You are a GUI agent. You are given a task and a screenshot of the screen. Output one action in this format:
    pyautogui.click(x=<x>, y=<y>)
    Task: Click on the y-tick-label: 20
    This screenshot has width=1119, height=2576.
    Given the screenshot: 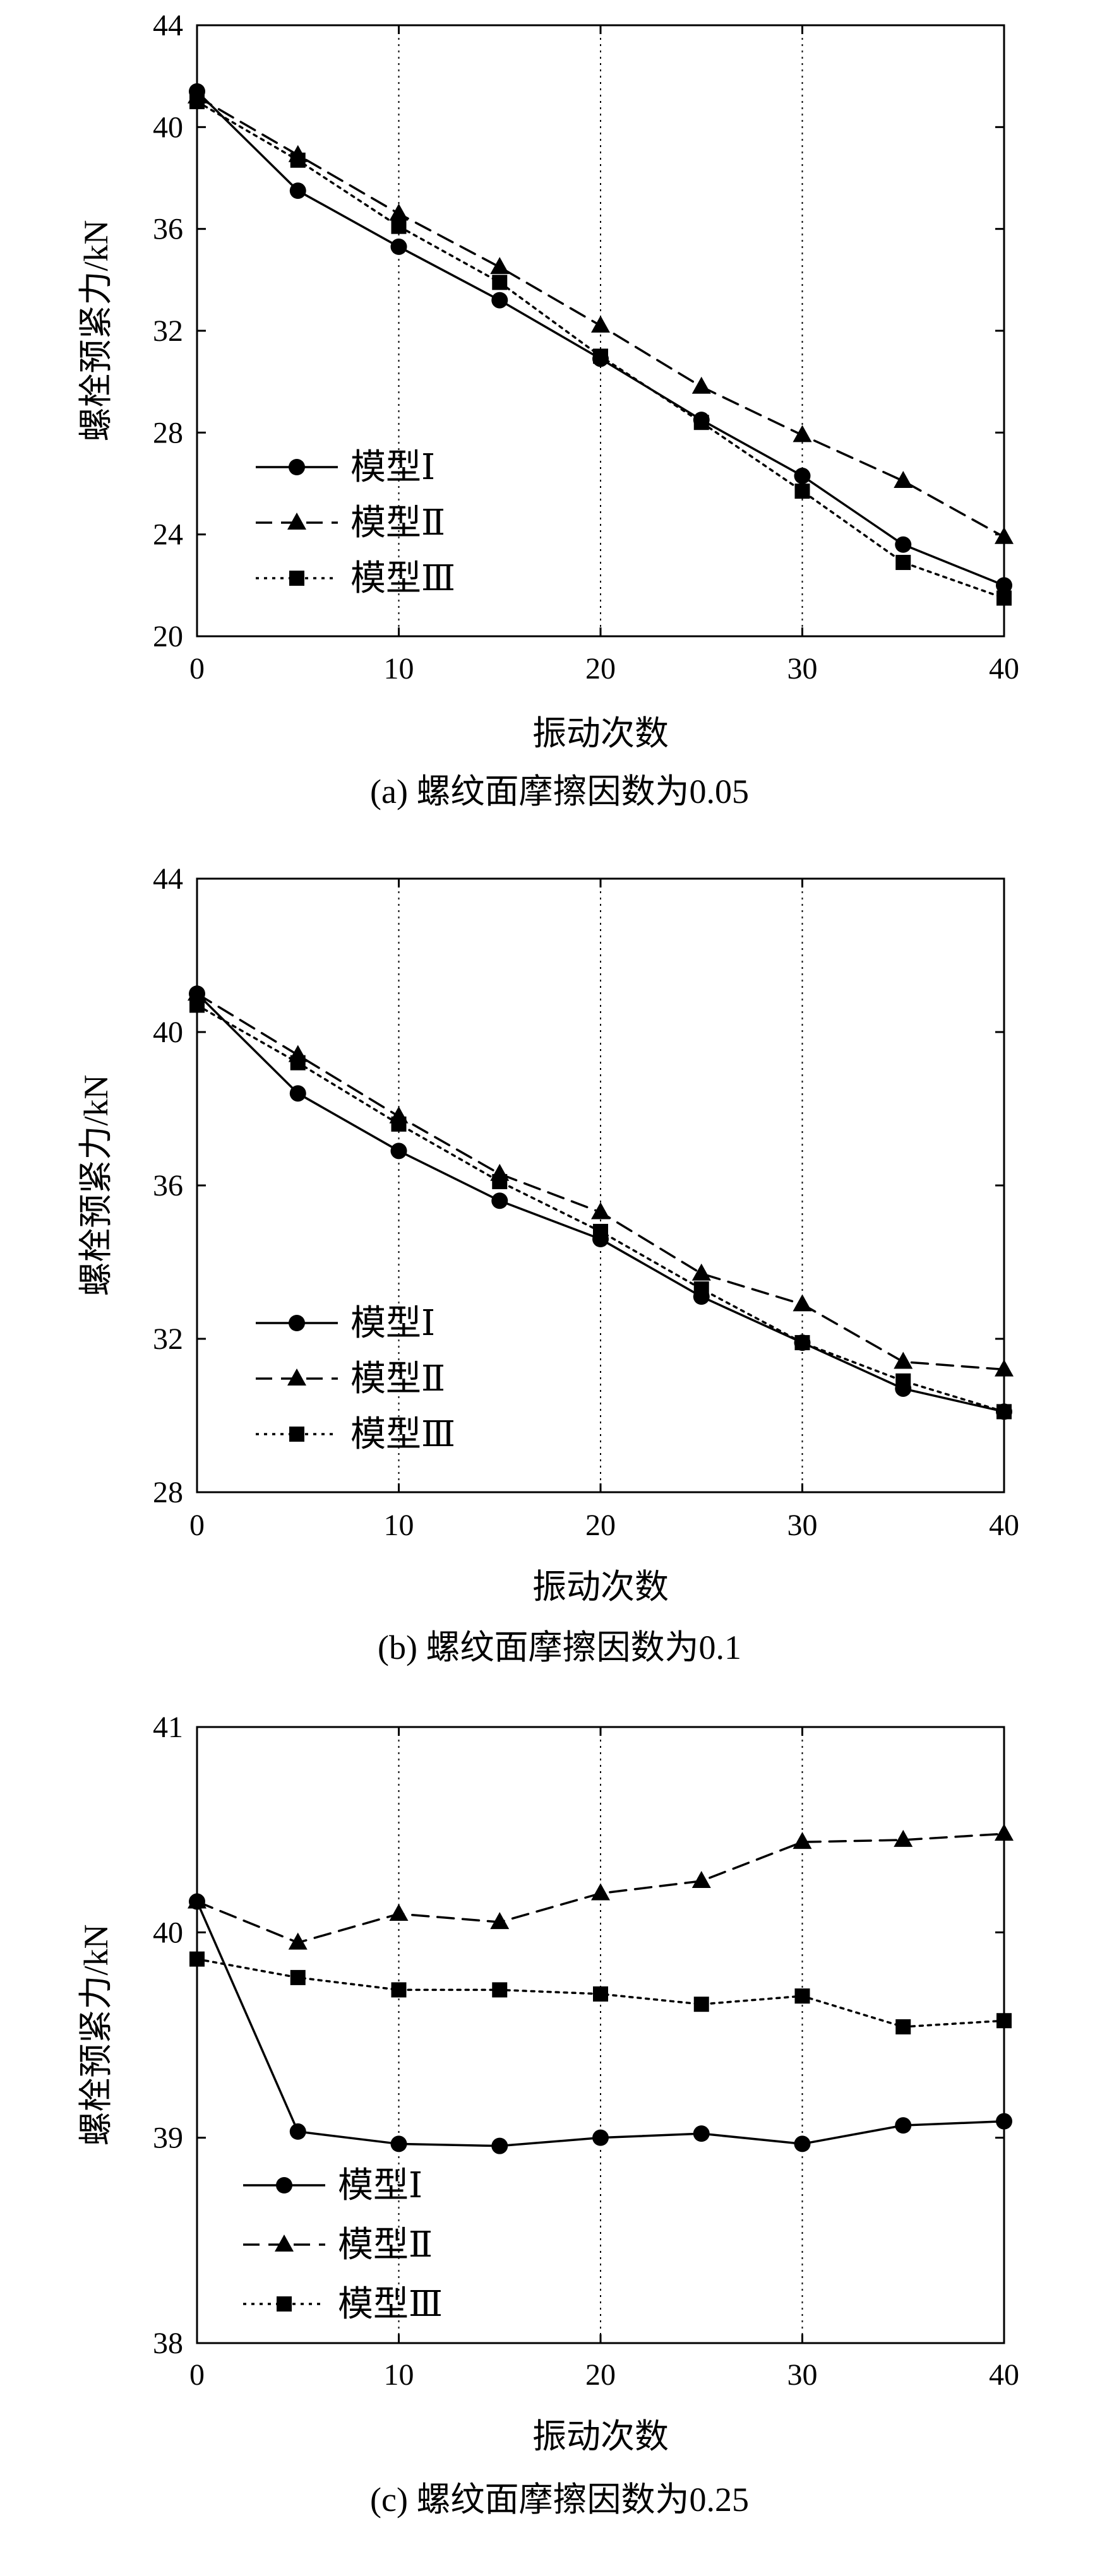 What is the action you would take?
    pyautogui.click(x=168, y=637)
    